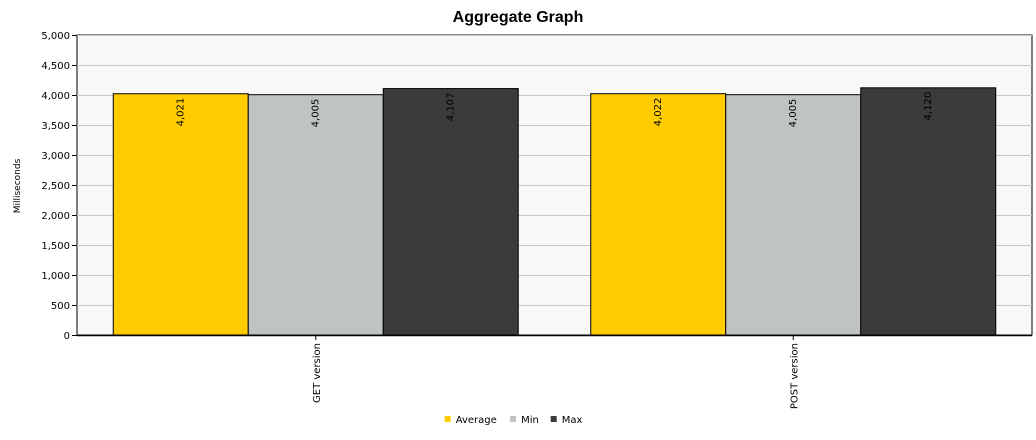  What do you see at coordinates (556, 372) in the screenshot?
I see `x-axis-categories: GET version POST version` at bounding box center [556, 372].